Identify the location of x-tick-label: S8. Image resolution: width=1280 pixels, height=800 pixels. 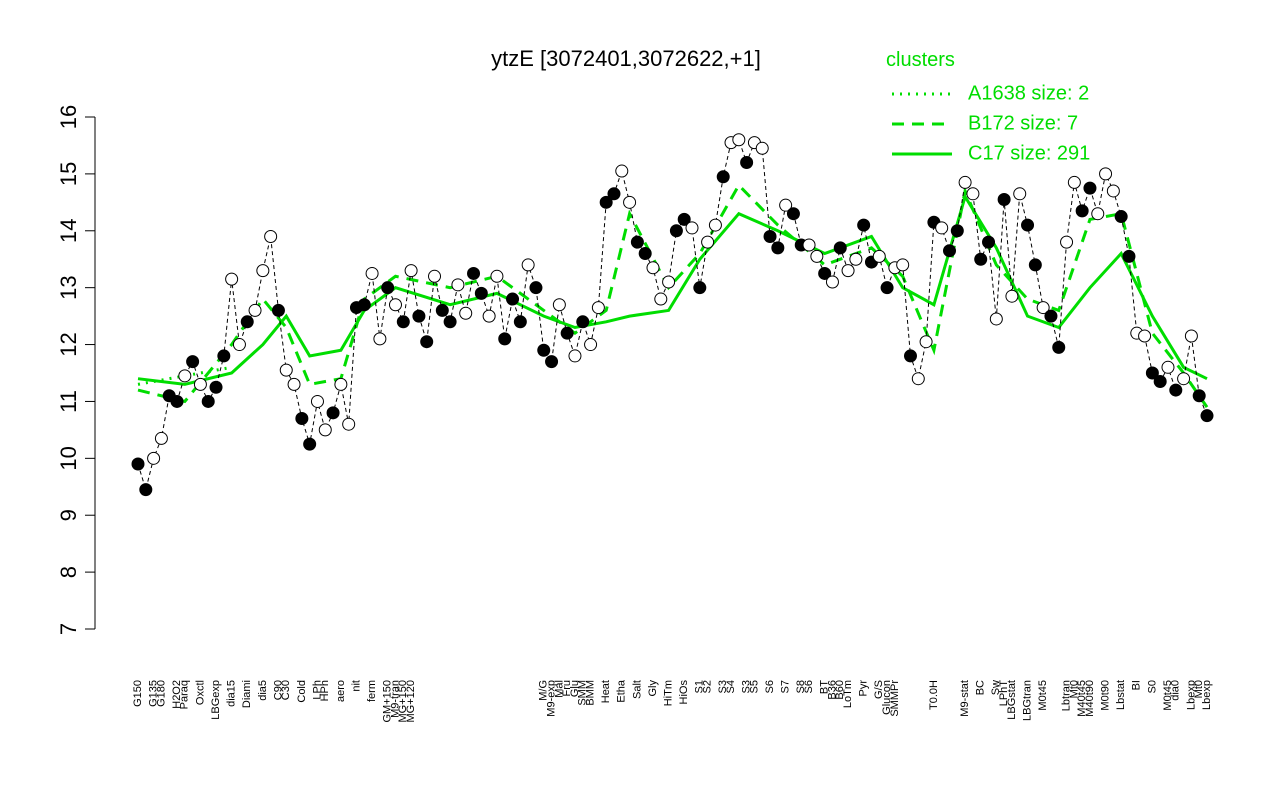
(801, 686).